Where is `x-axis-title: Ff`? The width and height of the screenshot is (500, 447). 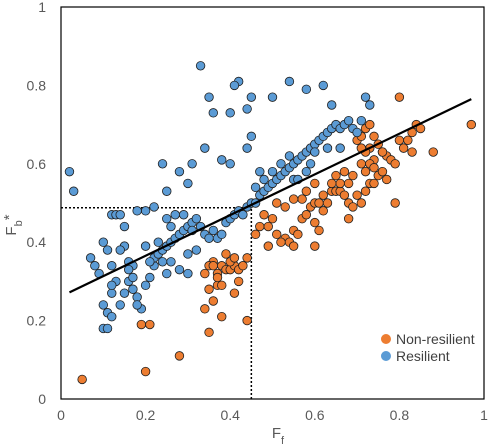
x-axis-title: Ff is located at coordinates (278, 436).